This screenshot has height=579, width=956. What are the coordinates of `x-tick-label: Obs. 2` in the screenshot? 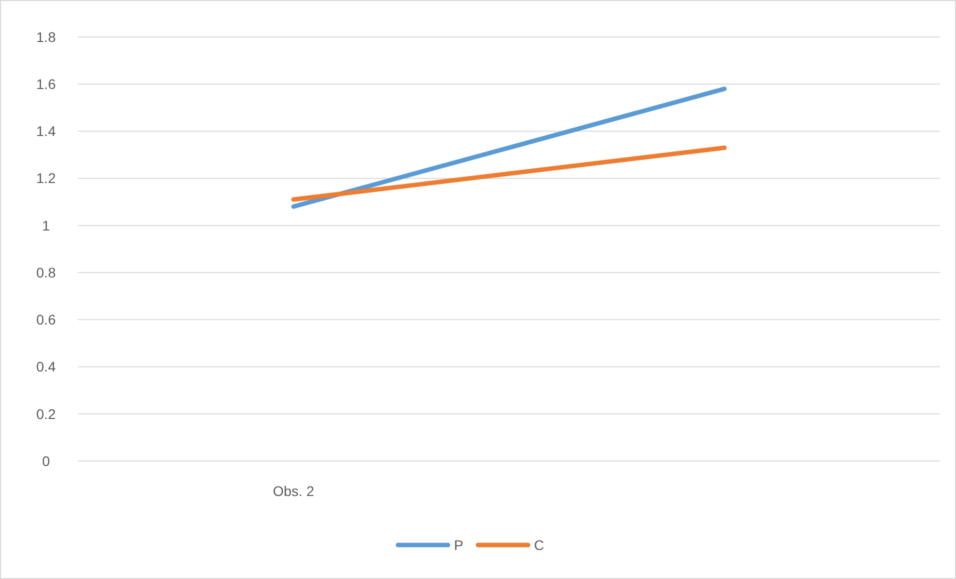 It's located at (293, 491).